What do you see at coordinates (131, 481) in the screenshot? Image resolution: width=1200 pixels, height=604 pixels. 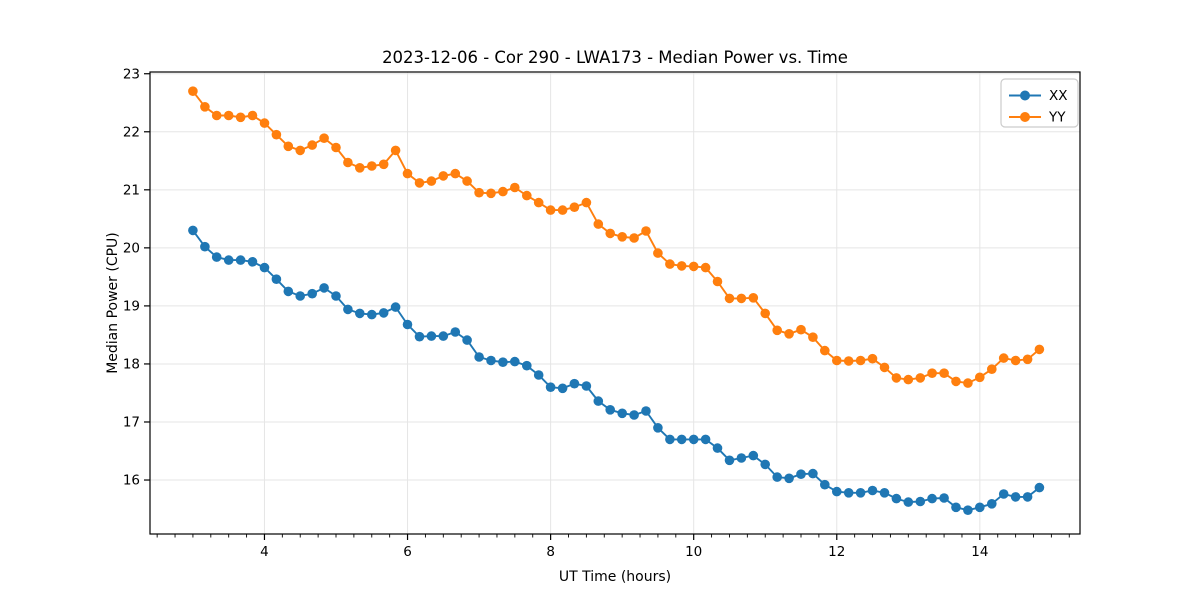 I see `y-tick-label: 16` at bounding box center [131, 481].